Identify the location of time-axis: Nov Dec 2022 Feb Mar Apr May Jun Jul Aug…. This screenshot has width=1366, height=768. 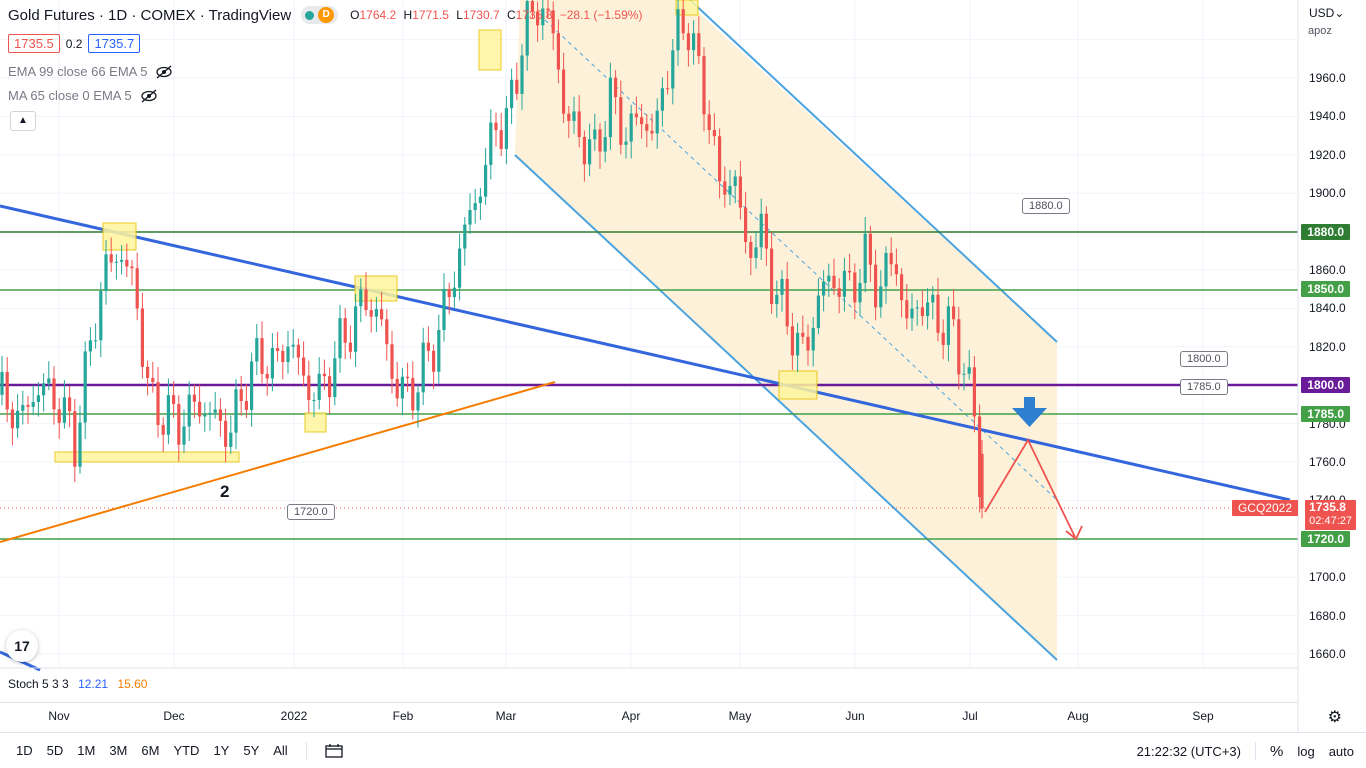
(649, 716).